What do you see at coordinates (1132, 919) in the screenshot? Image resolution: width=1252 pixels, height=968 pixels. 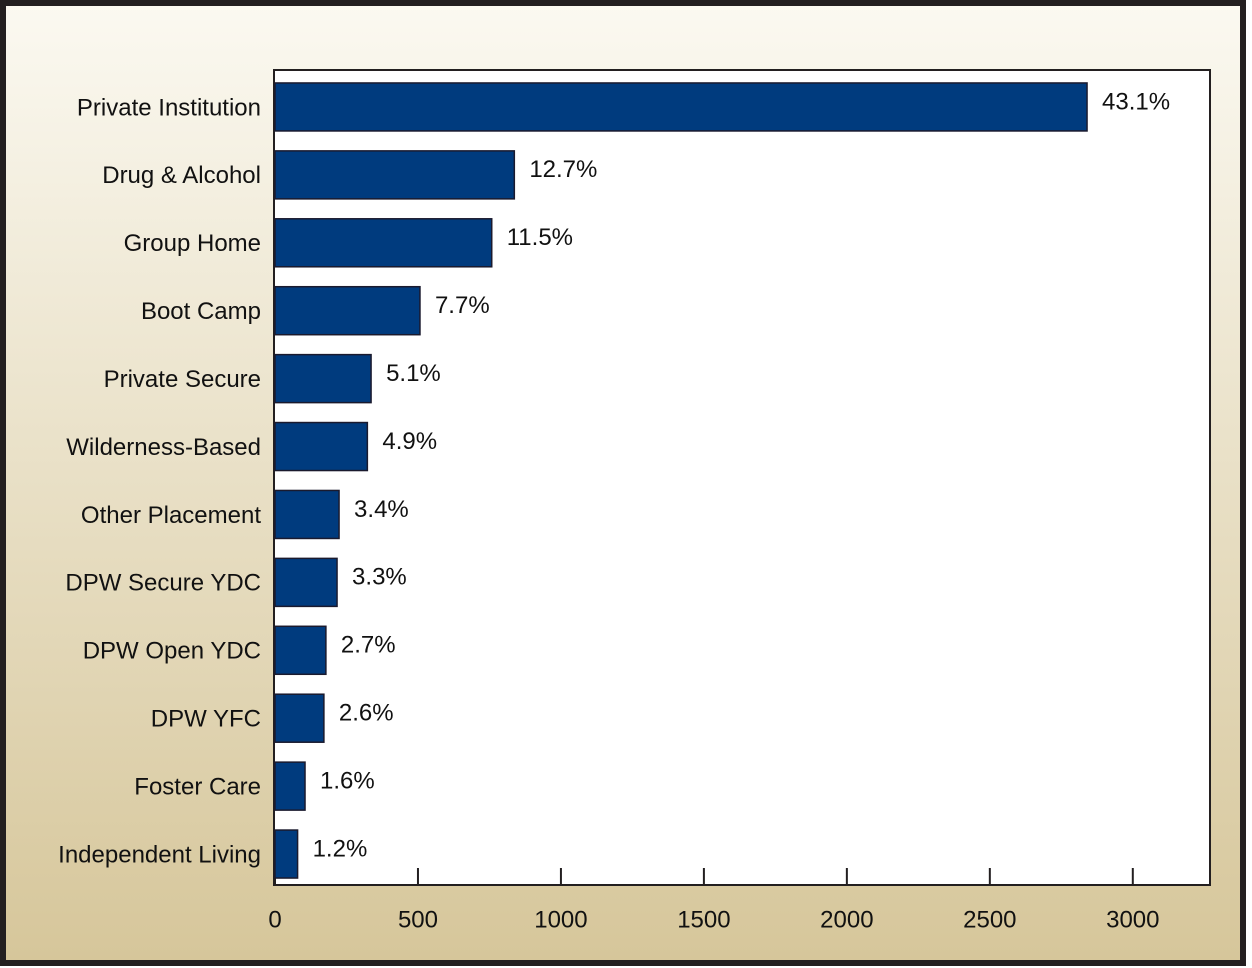 I see `x-tick-label: 3000` at bounding box center [1132, 919].